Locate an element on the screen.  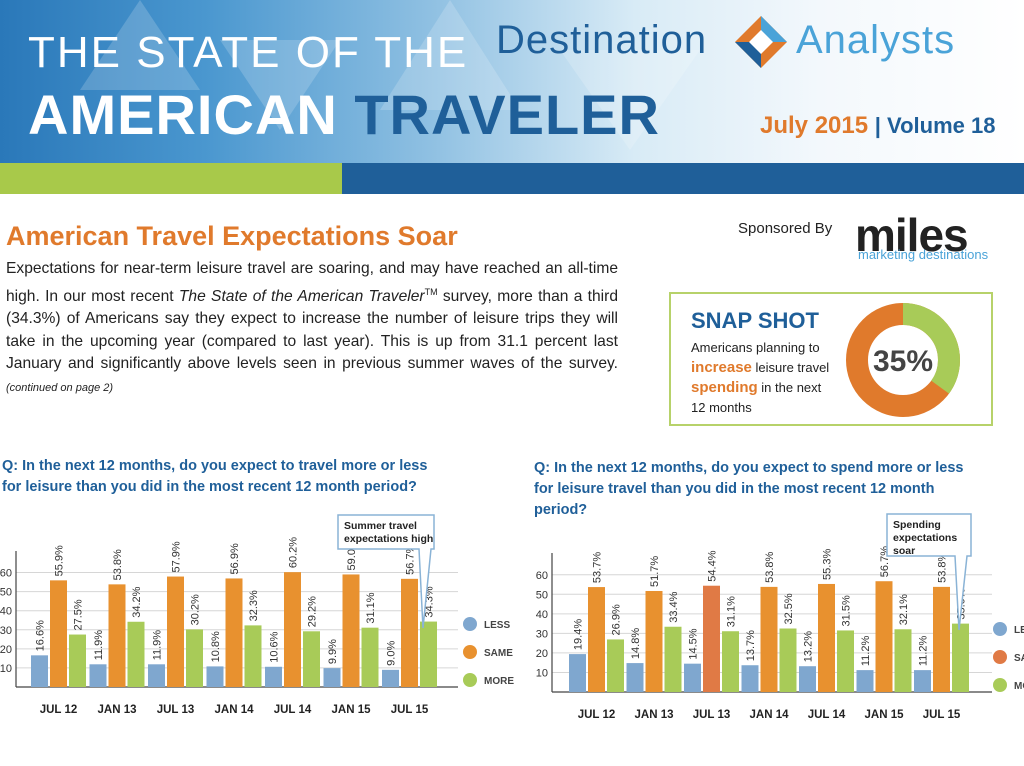
brand-logo-icon is located at coordinates (761, 42).